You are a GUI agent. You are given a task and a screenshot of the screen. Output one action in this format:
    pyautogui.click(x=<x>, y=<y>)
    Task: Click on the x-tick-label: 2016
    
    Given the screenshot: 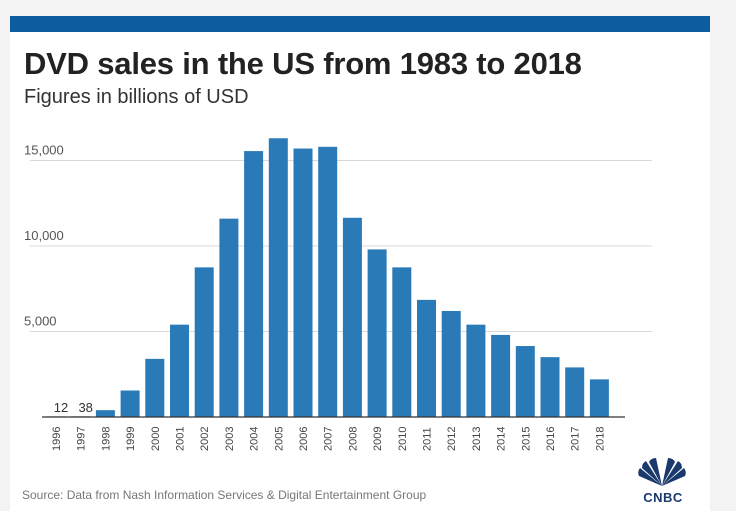 What is the action you would take?
    pyautogui.click(x=551, y=439)
    